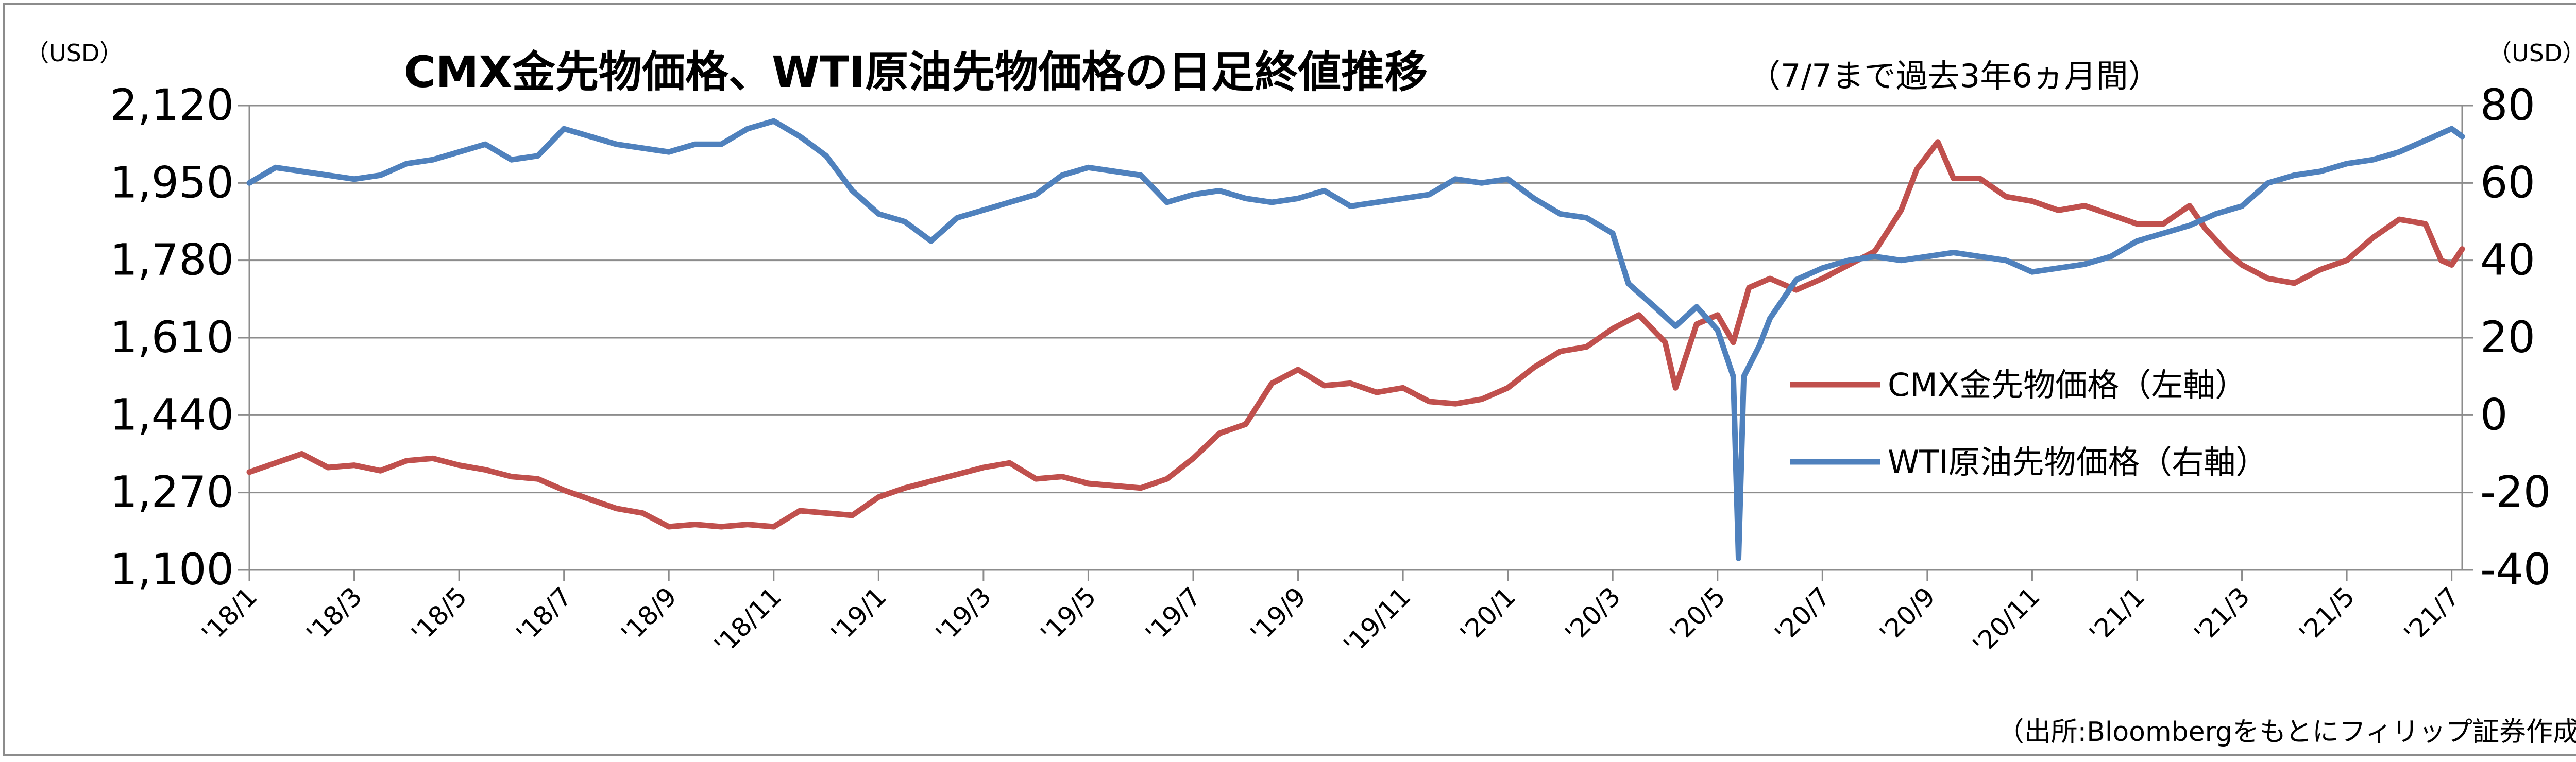 The image size is (2576, 762). I want to click on right-y-tick-label: -40, so click(2515, 569).